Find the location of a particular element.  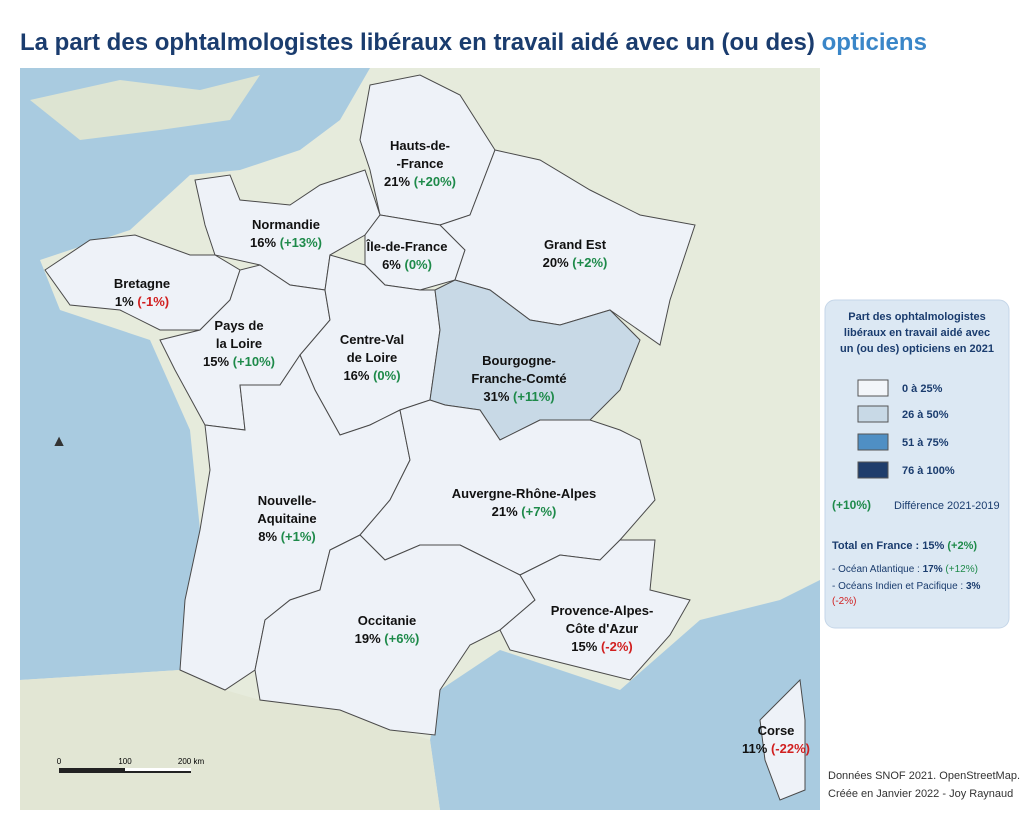

total-diff: (+2%) is located at coordinates (962, 546).